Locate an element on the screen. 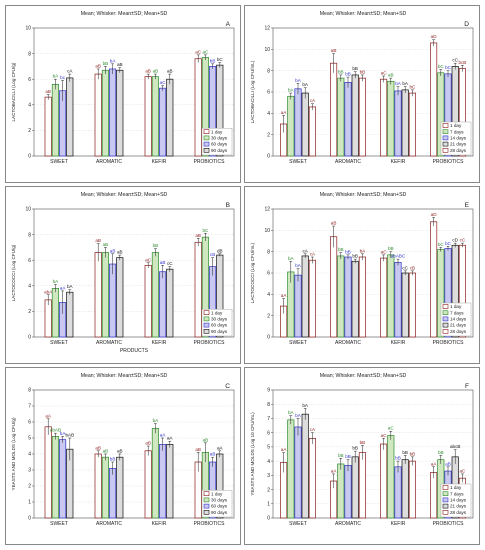  y-tick-label: 1 is located at coordinates (29, 503).